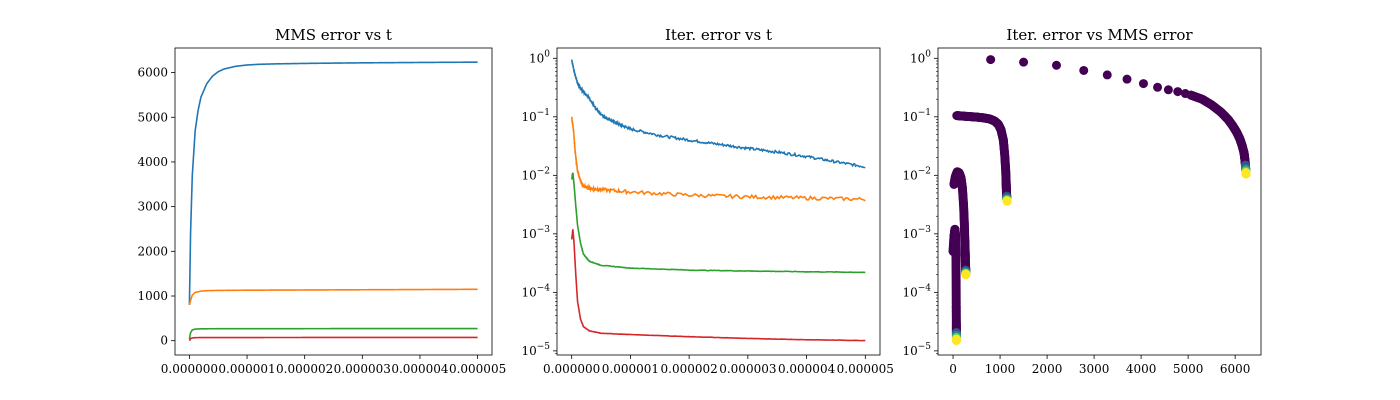 This screenshot has height=400, width=1400. Describe the element at coordinates (164, 341) in the screenshot. I see `y-tick-label: 0` at that location.